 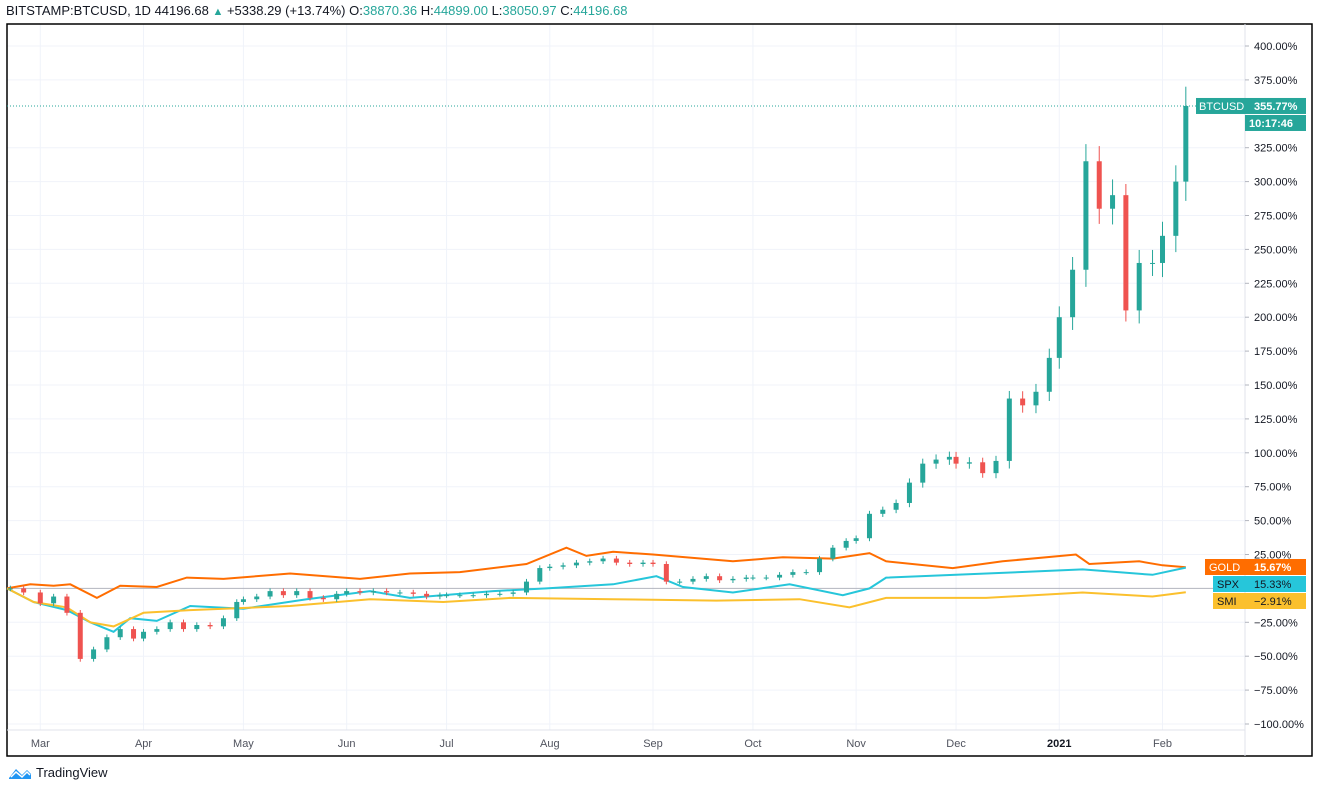 What do you see at coordinates (447, 744) in the screenshot?
I see `x-tick-label: Jul` at bounding box center [447, 744].